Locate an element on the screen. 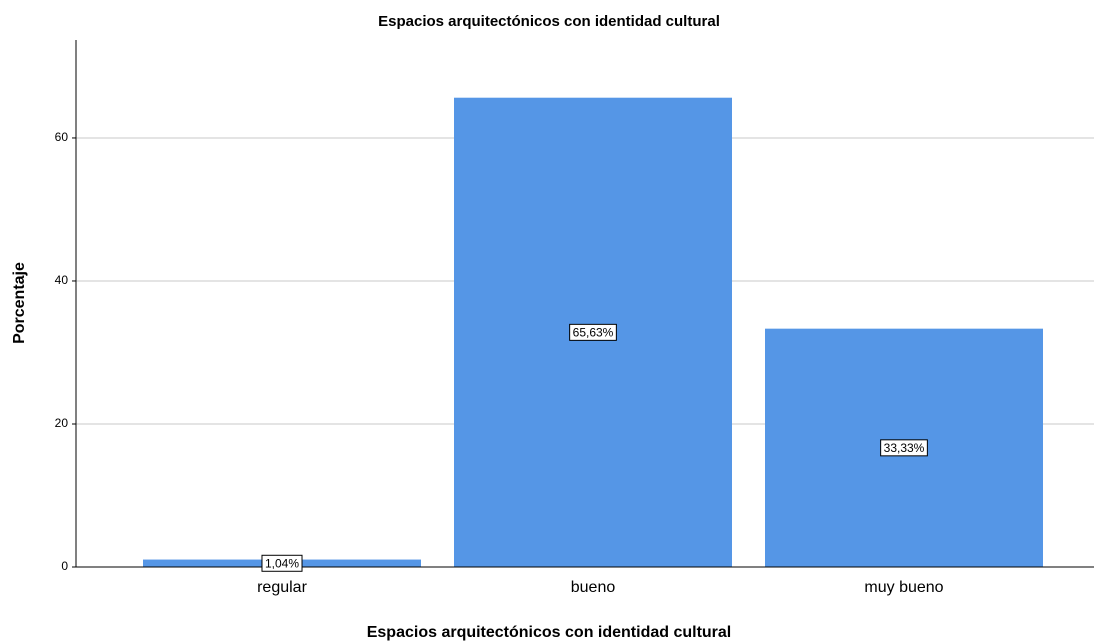 Image resolution: width=1098 pixels, height=643 pixels. value-label: 33,33% is located at coordinates (904, 448).